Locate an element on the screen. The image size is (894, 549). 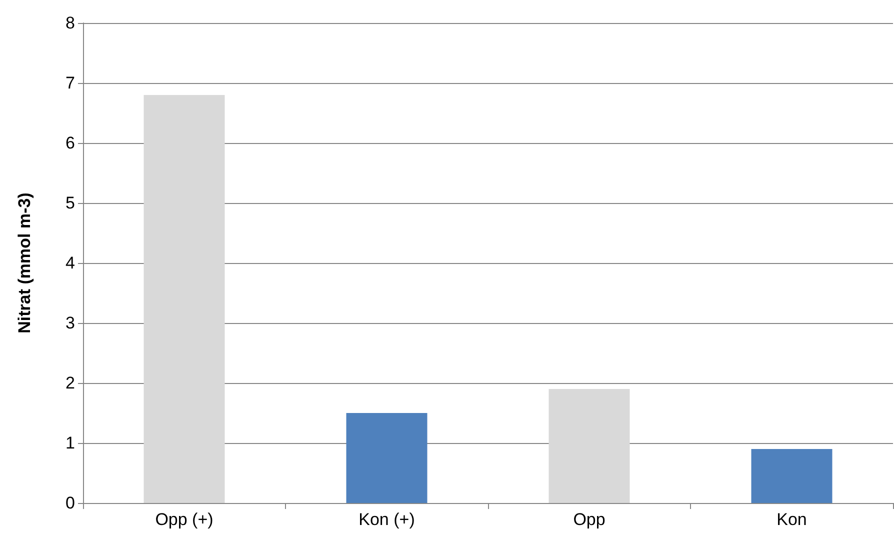
y-tick-label: 6 is located at coordinates (70, 143).